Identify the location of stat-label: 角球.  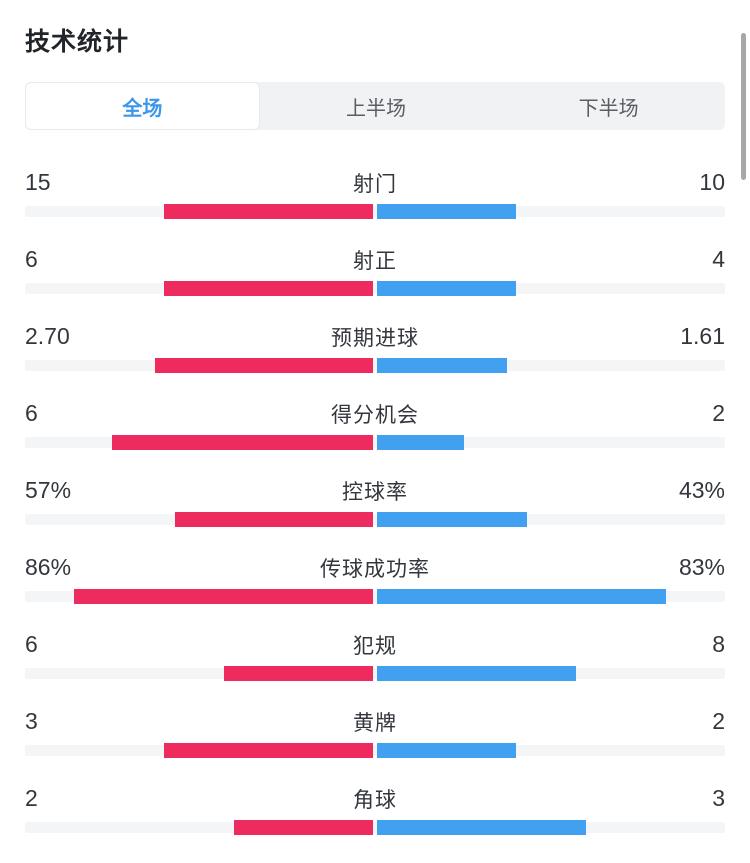
(375, 800).